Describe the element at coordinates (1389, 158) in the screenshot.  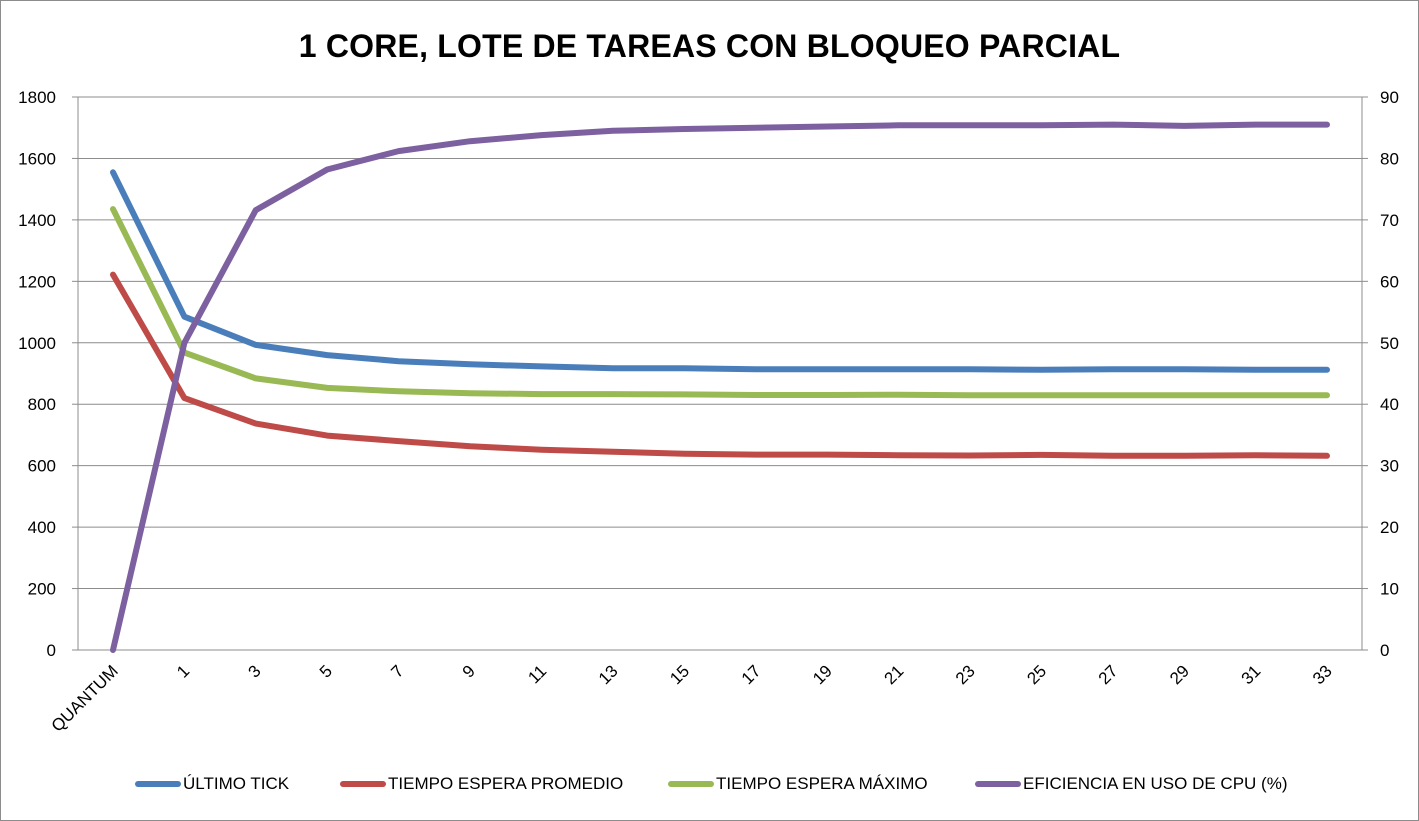
I see `y2-tick-label: 80` at that location.